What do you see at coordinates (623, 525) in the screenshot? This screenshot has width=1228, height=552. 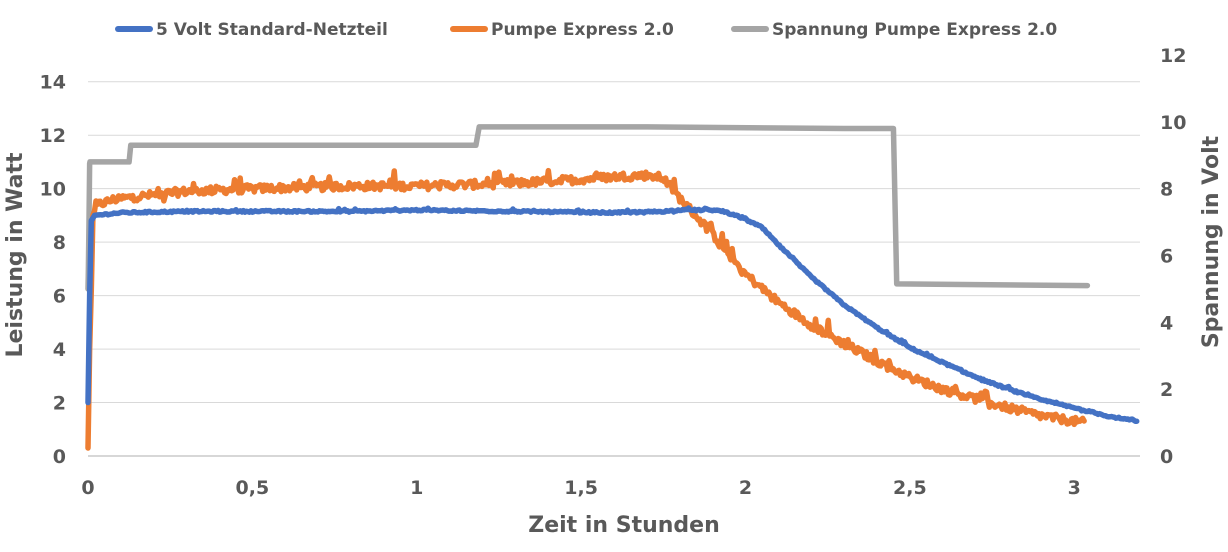 I see `x-axis-title: Zeit in Stunden` at bounding box center [623, 525].